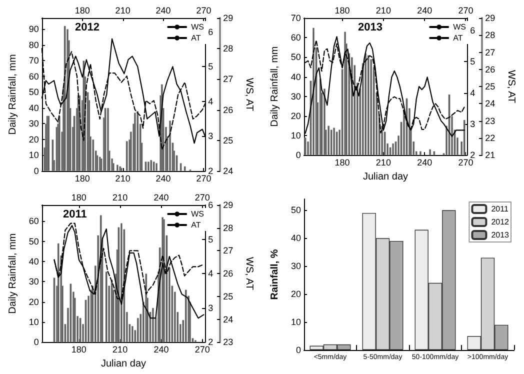 This screenshot has width=524, height=374. I want to click on y-tick-label: 90, so click(33, 29).